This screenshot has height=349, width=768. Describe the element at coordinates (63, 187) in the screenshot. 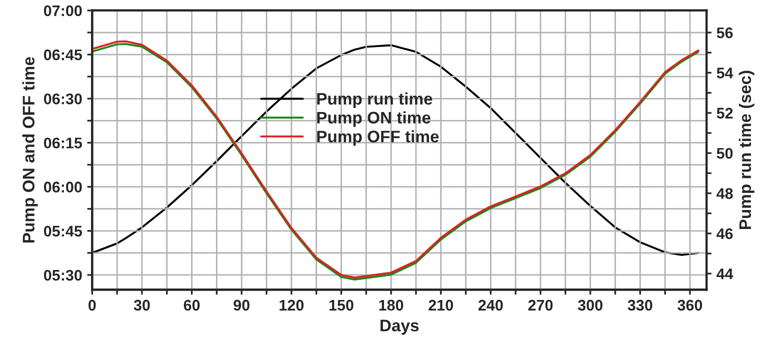

I see `y-tick-label: 06:00` at that location.